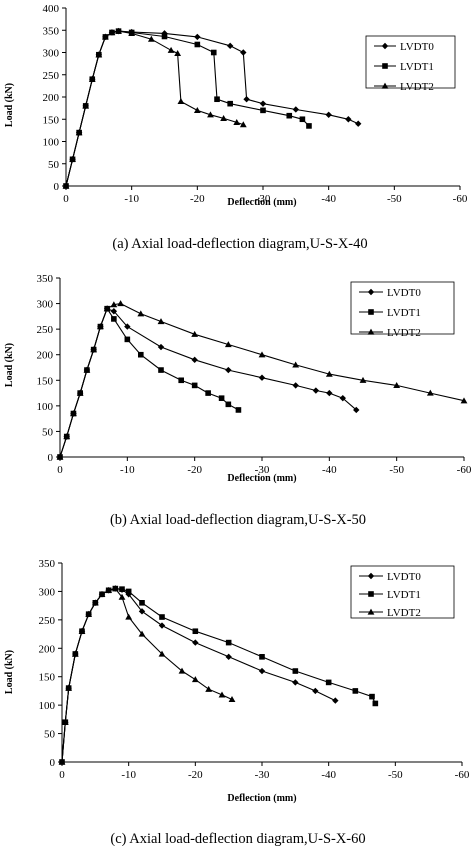  What do you see at coordinates (261, 202) in the screenshot?
I see `x-axis-label: Deflection (mm)` at bounding box center [261, 202].